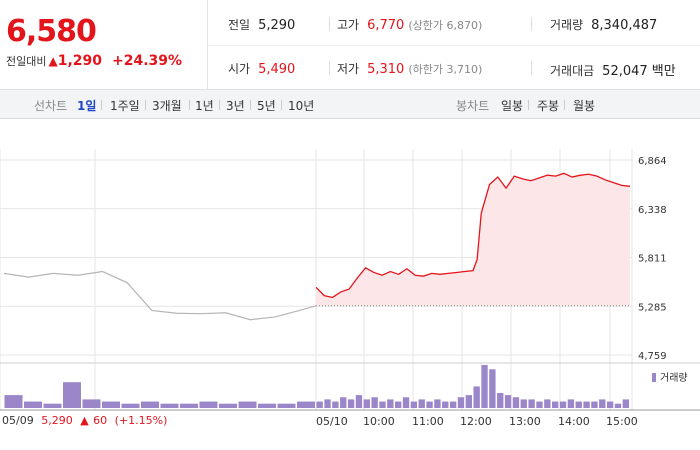 Image resolution: width=700 pixels, height=450 pixels. Describe the element at coordinates (386, 69) in the screenshot. I see `low-value: 5,310` at that location.